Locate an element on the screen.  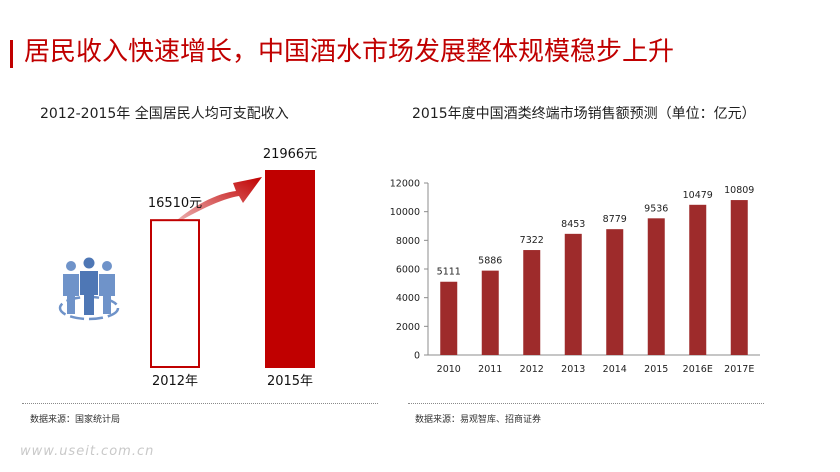
growth-arrow-icon is located at coordinates (214, 203).